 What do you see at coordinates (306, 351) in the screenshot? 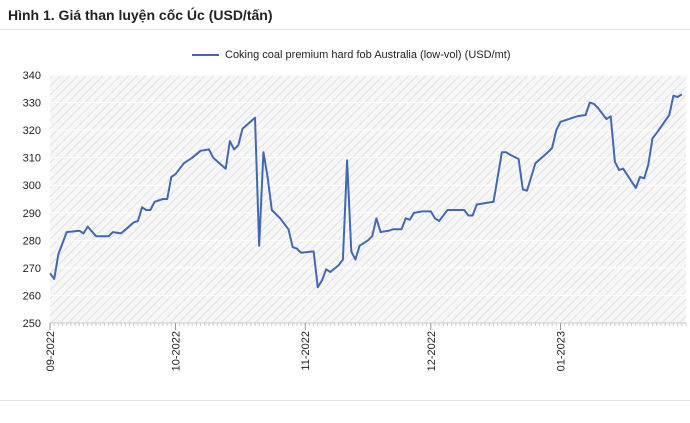
I see `x-tick-label: 11-2022` at bounding box center [306, 351].